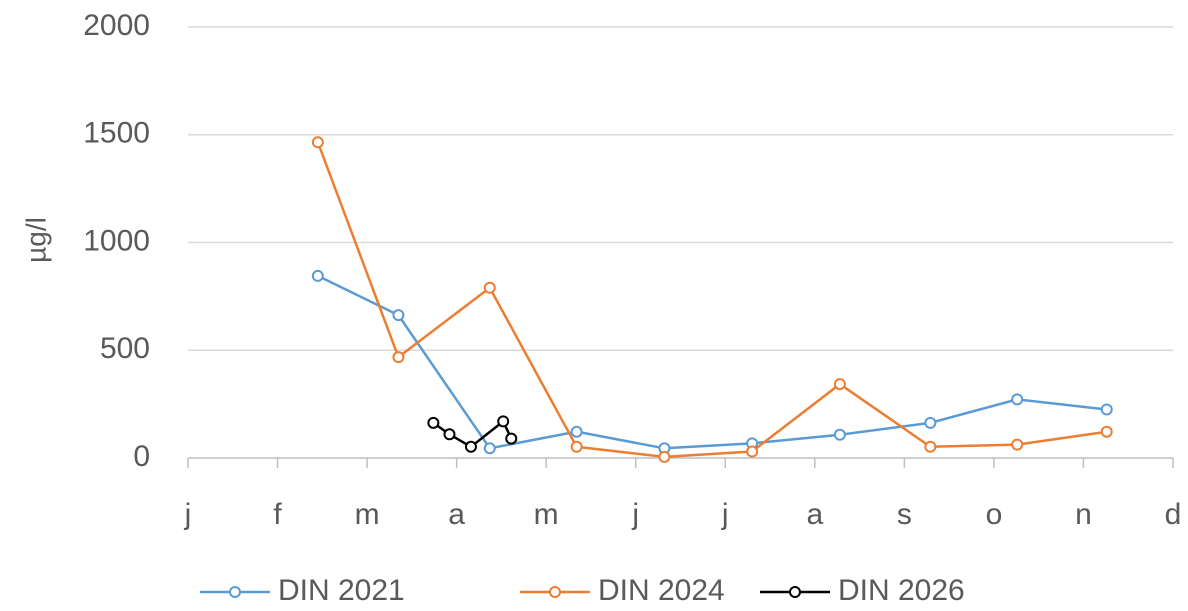 This screenshot has height=611, width=1188. Describe the element at coordinates (1173, 514) in the screenshot. I see `x-tick-label: d` at that location.